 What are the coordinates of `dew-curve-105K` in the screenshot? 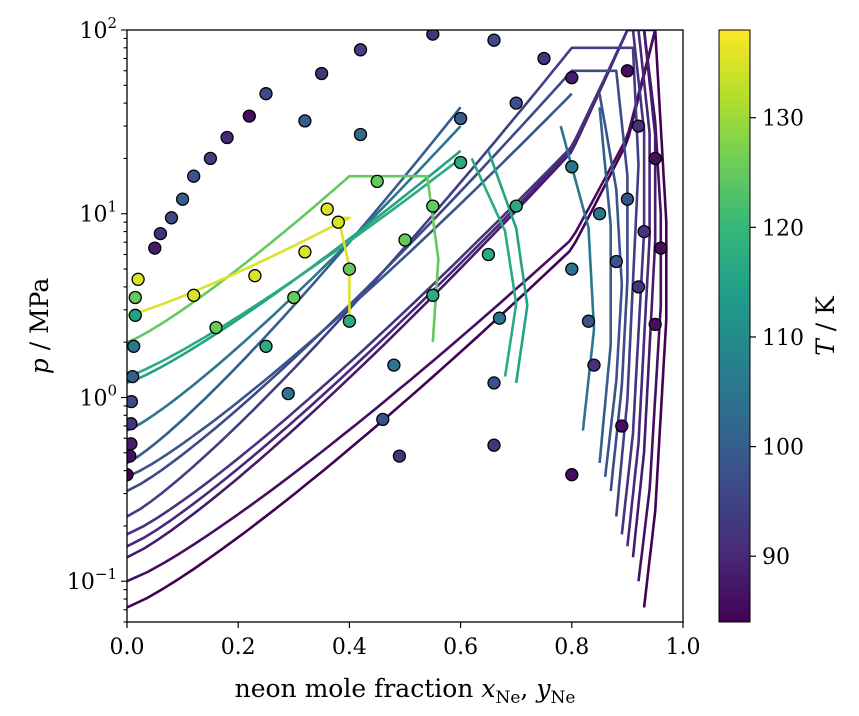 It's located at (577, 278).